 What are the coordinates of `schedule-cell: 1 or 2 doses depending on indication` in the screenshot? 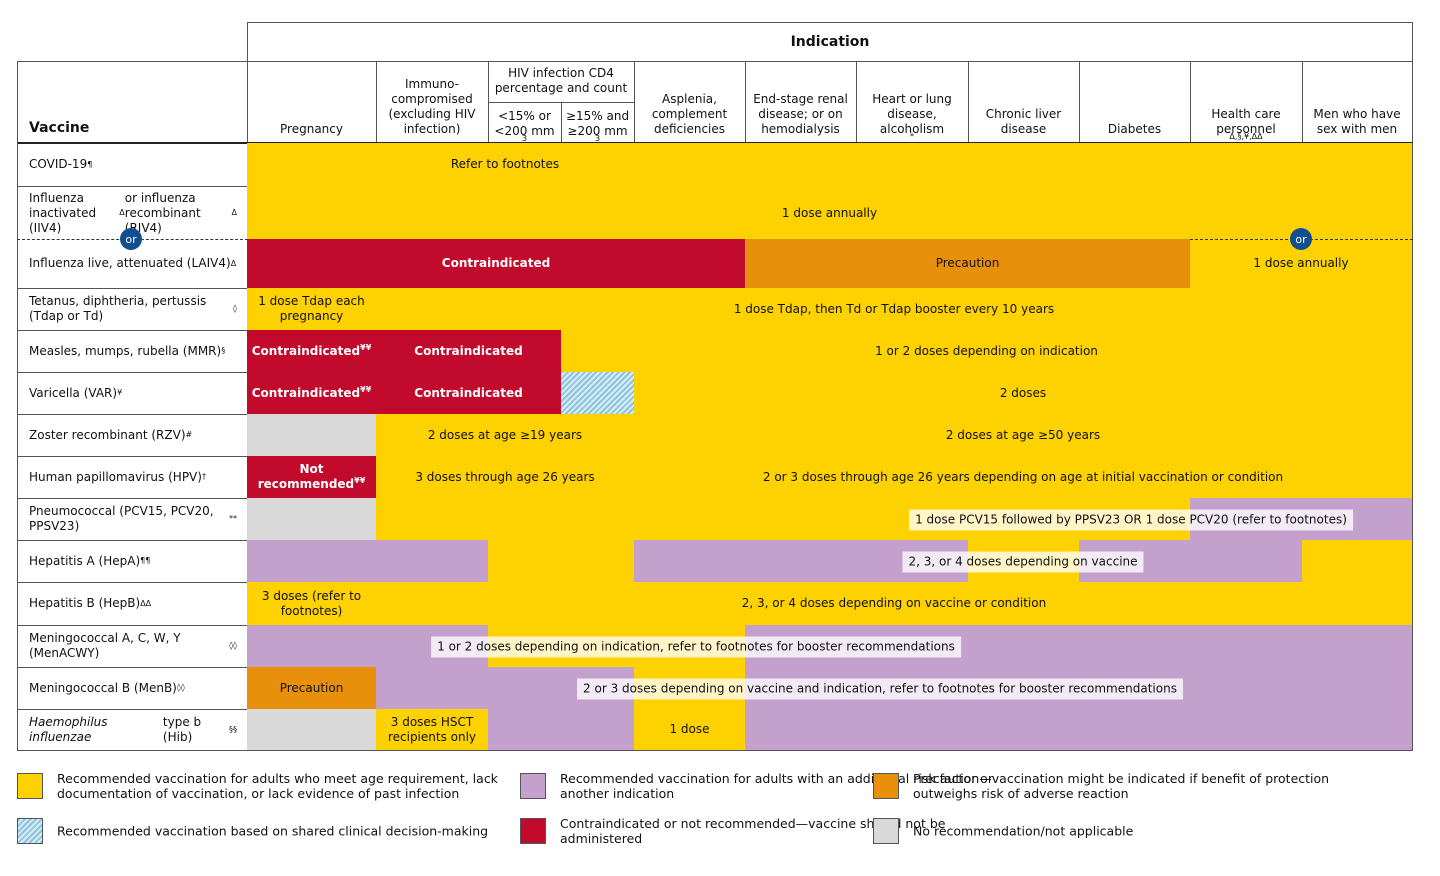 It's located at (987, 351).